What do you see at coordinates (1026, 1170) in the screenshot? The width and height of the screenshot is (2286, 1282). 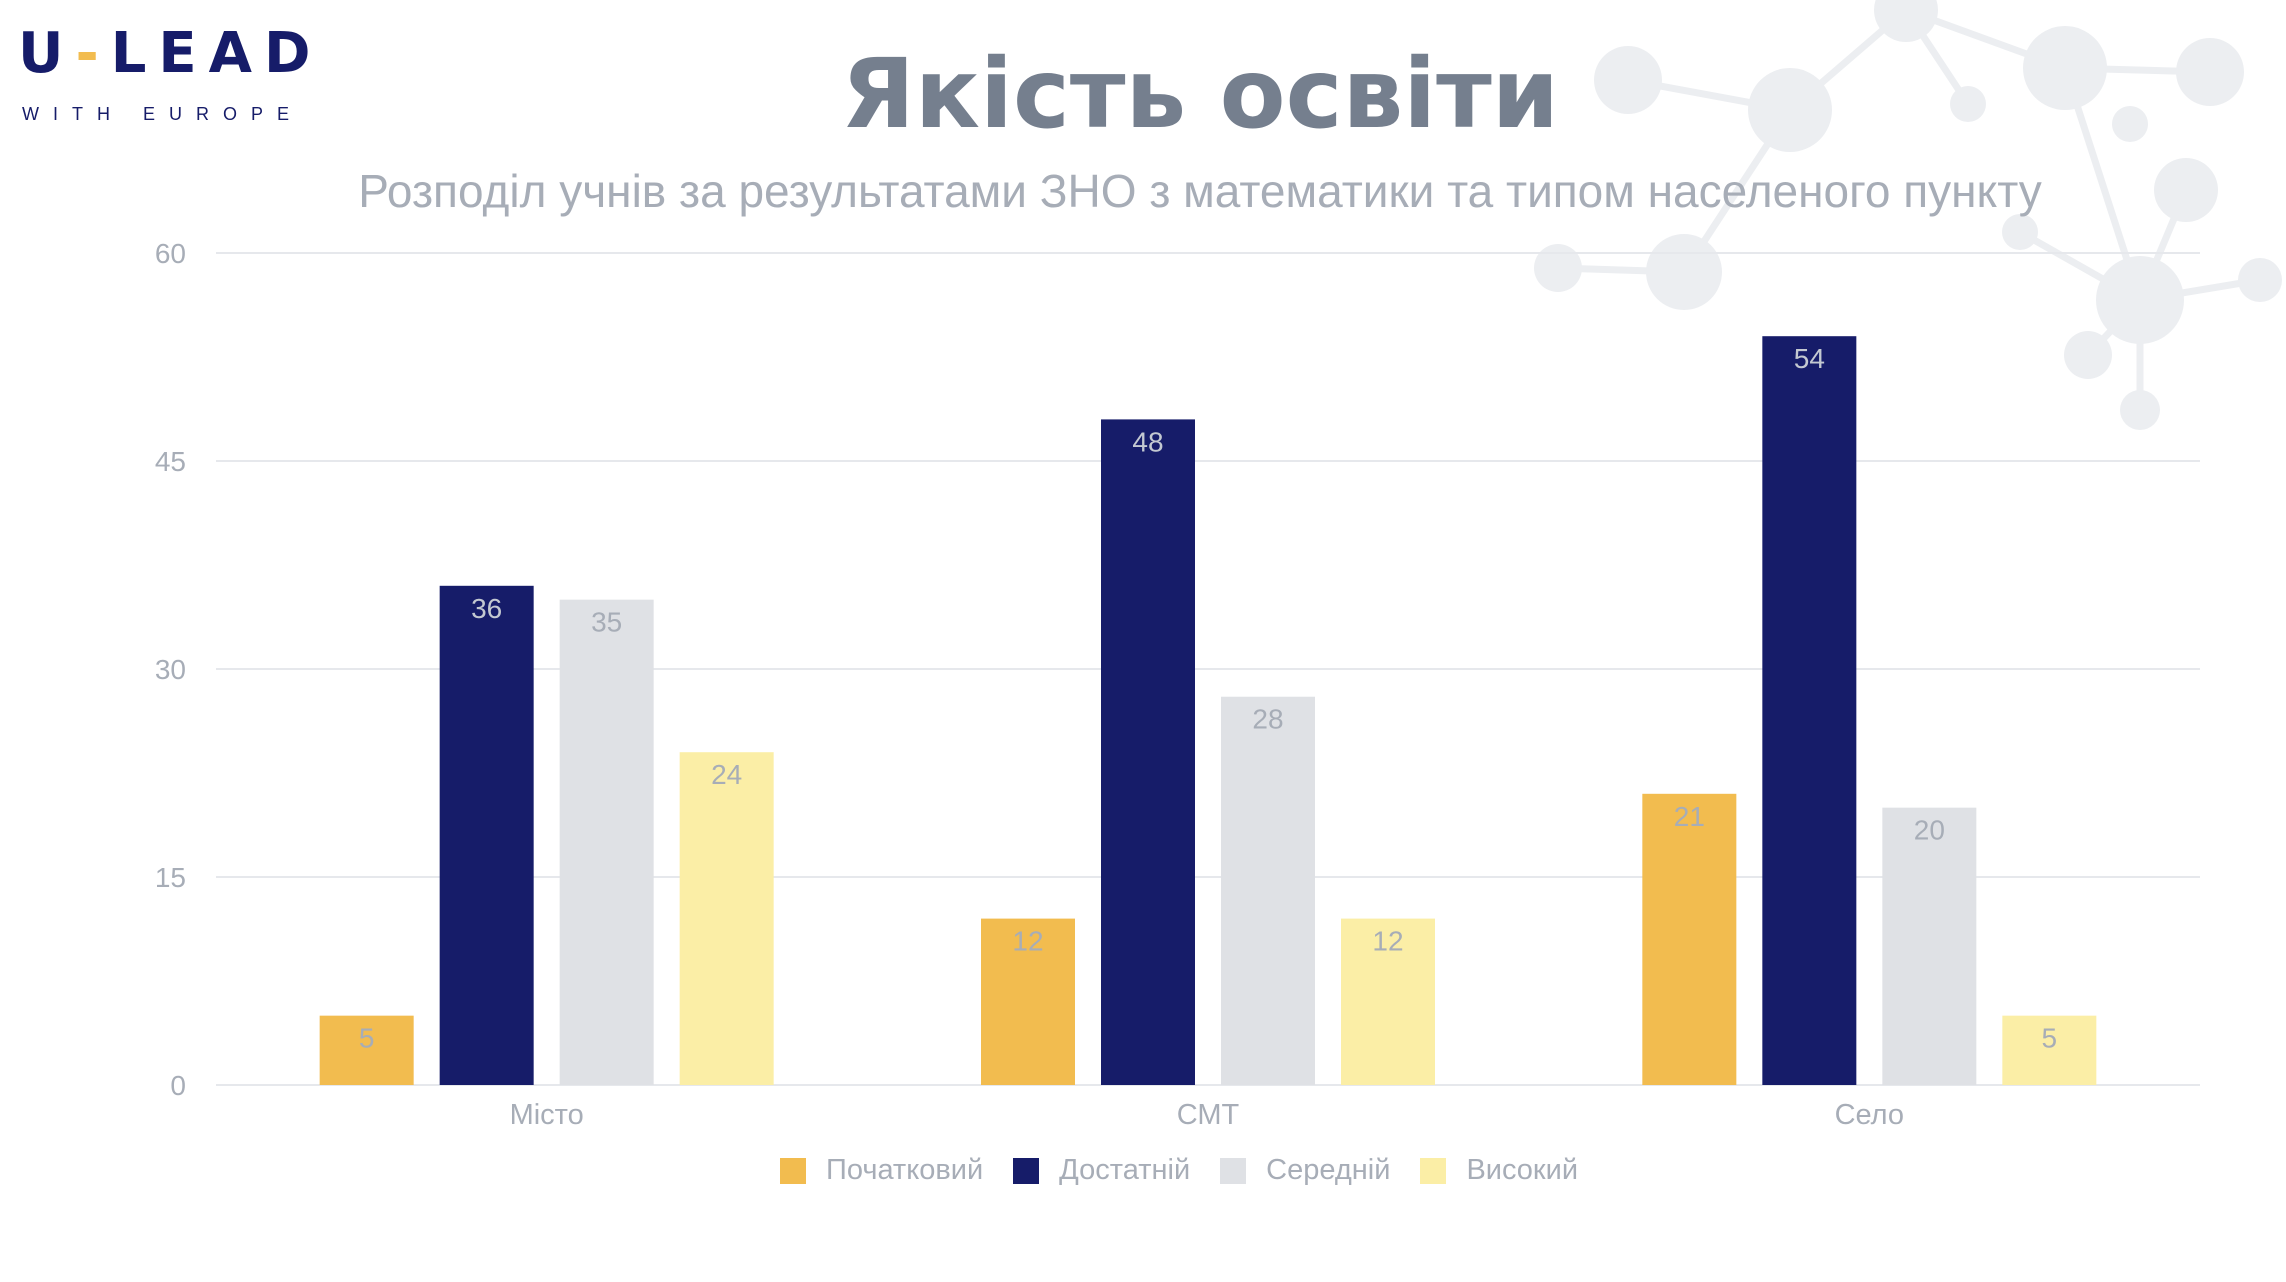 I see `legend-swatch-sufficient` at bounding box center [1026, 1170].